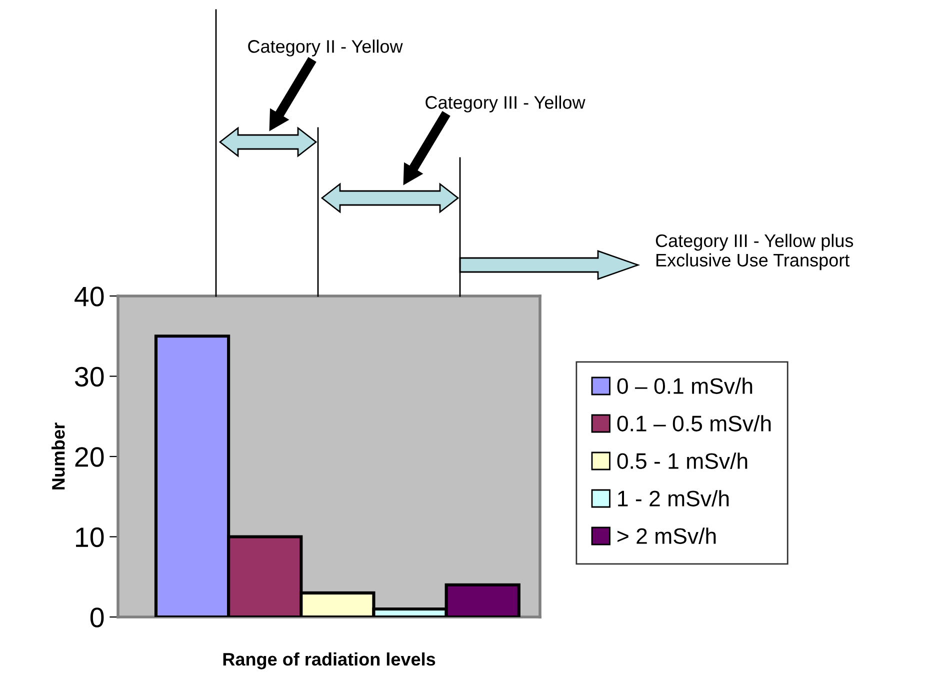 This screenshot has height=682, width=941. I want to click on legend-label: 1 - 2 mSv/h, so click(673, 498).